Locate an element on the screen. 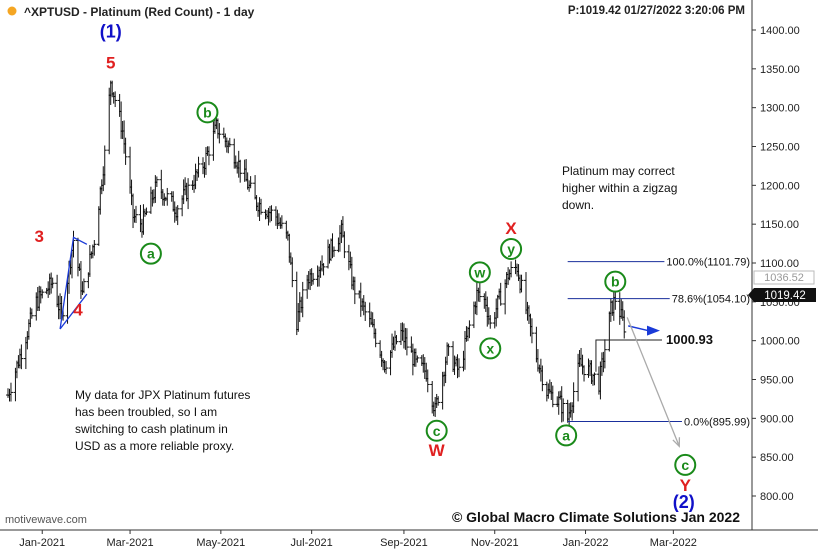 The width and height of the screenshot is (818, 550). wave-label-x: x is located at coordinates (490, 348).